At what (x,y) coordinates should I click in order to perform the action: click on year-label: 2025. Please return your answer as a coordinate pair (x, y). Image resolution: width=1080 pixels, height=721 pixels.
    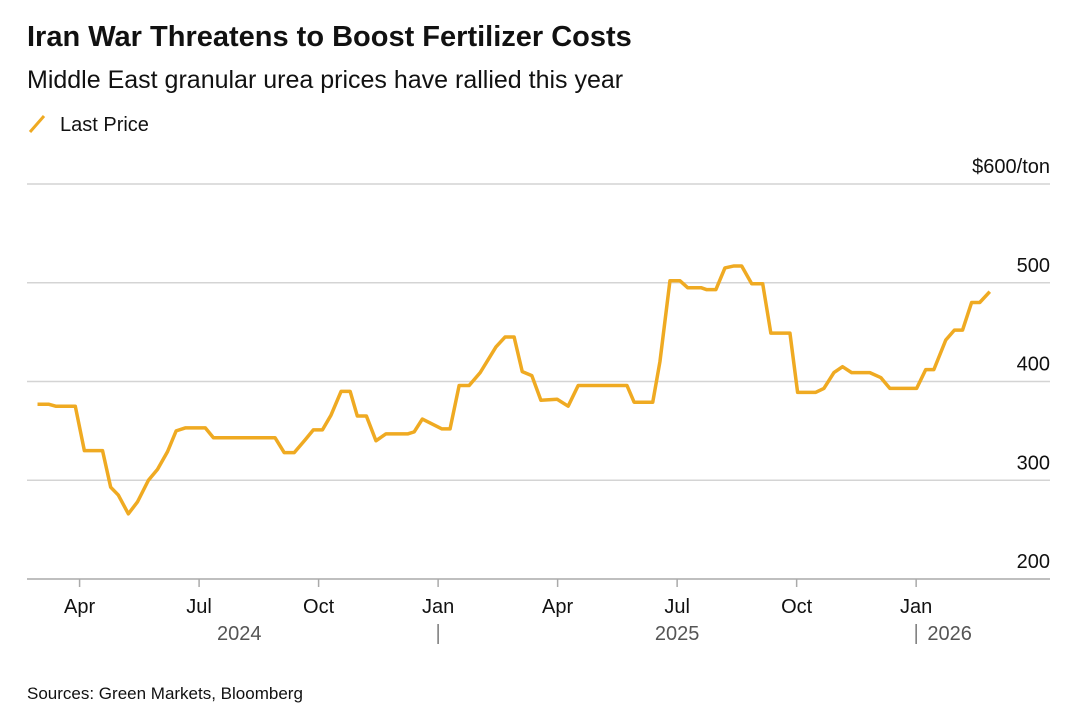
    Looking at the image, I should click on (677, 634).